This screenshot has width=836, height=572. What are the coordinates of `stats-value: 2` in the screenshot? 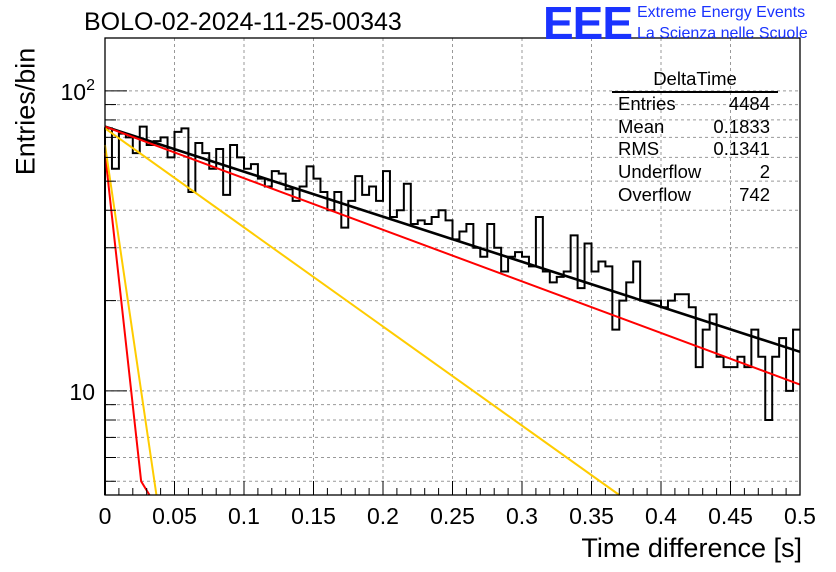 It's located at (764, 172).